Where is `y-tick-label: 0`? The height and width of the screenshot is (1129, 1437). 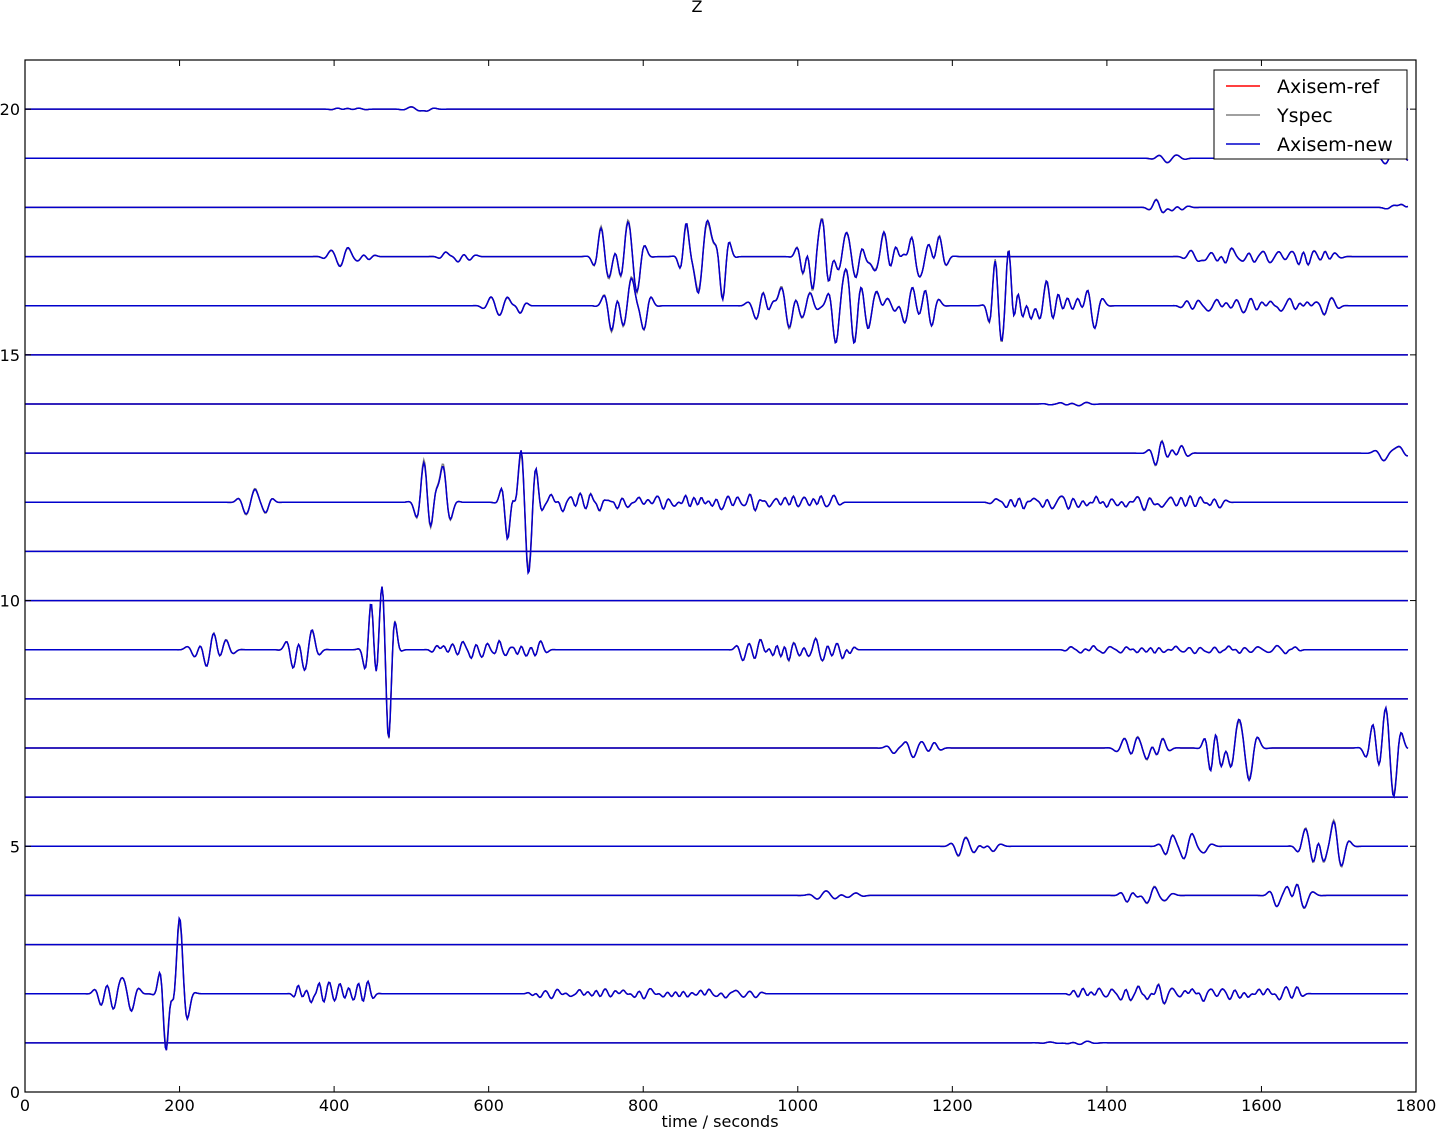 y-tick-label: 0 is located at coordinates (15, 1092).